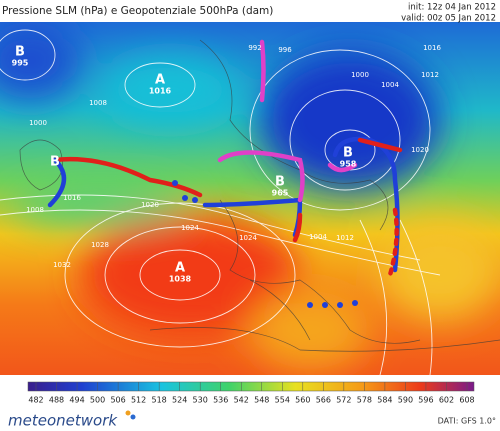 The width and height of the screenshot is (500, 431). What do you see at coordinates (35, 400) in the screenshot?
I see `colorbar-label: 482` at bounding box center [35, 400].